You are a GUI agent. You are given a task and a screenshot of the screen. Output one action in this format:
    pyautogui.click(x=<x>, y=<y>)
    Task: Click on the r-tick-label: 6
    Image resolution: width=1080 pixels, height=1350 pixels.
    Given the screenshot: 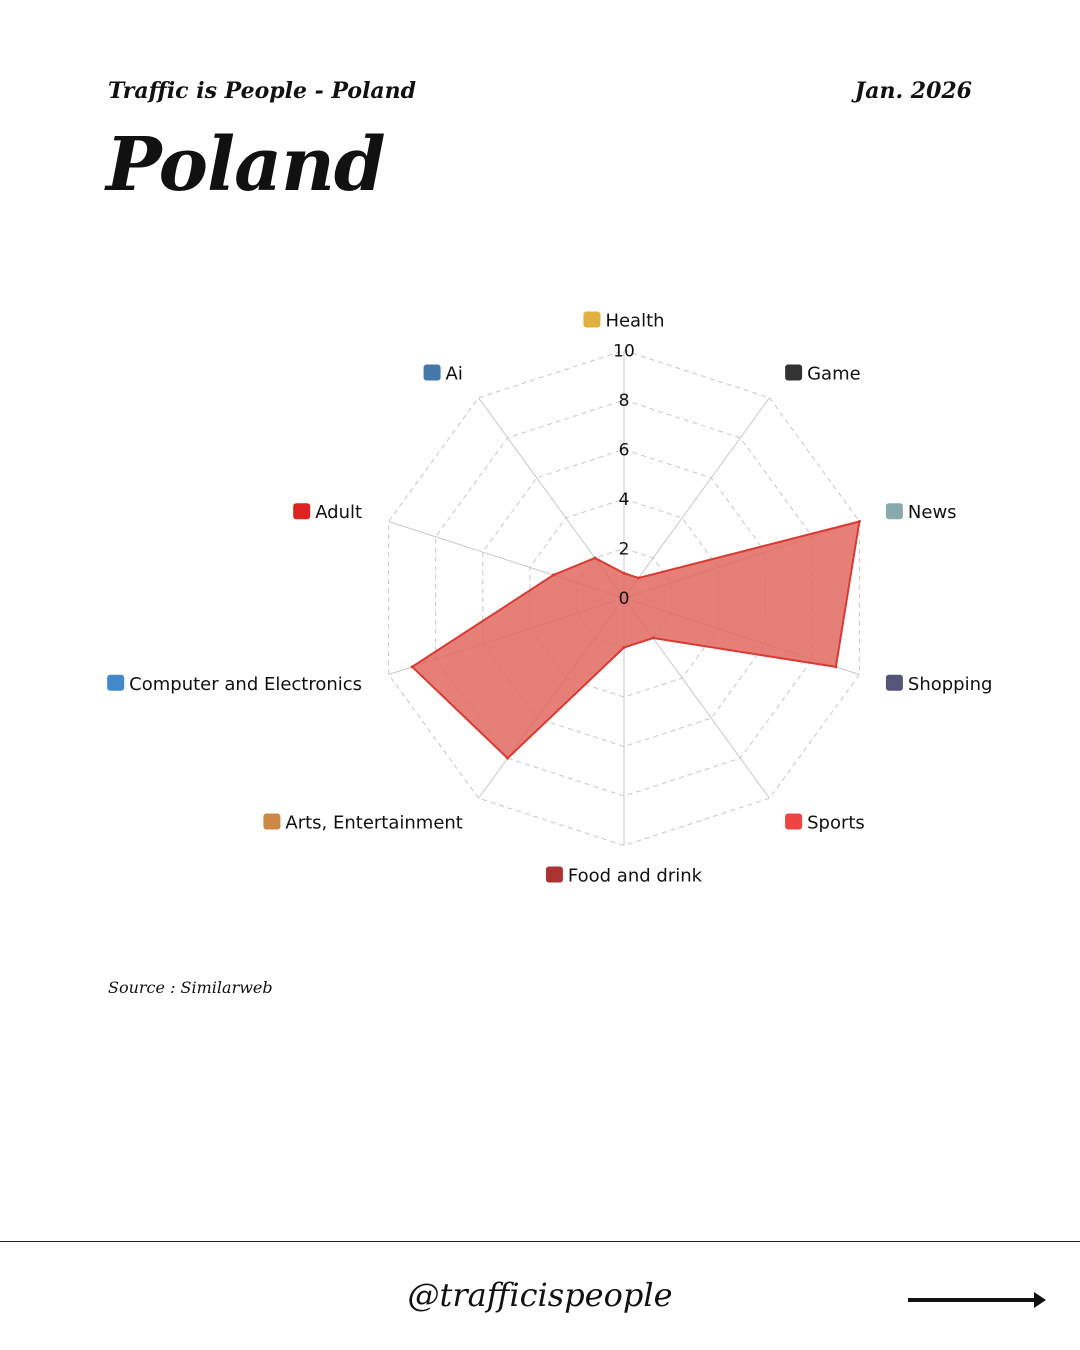 What is the action you would take?
    pyautogui.click(x=624, y=451)
    